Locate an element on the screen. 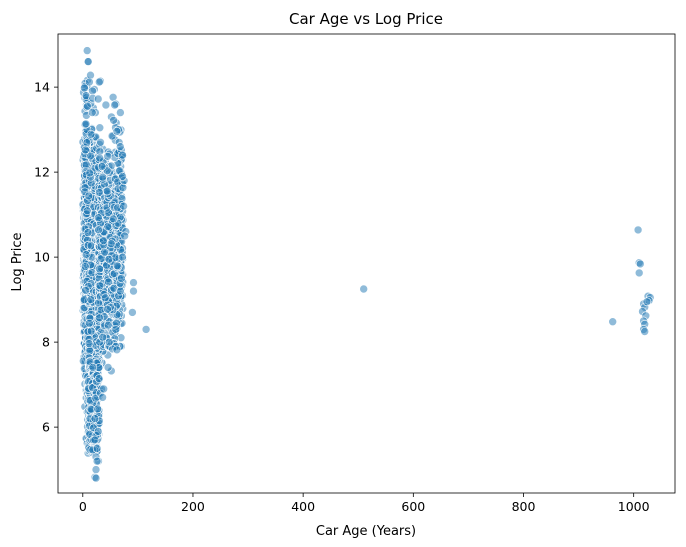 The width and height of the screenshot is (686, 547). x-tick-label: 0 is located at coordinates (83, 506).